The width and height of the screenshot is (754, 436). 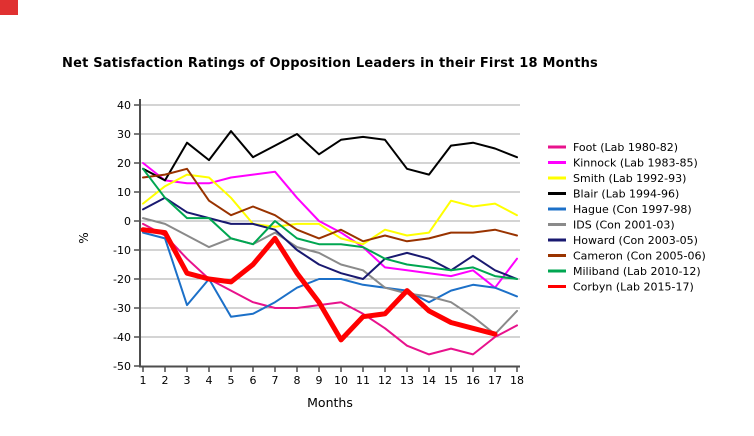 I want to click on legend-label-9: Miliband (Lab 2010-12), so click(x=637, y=271).